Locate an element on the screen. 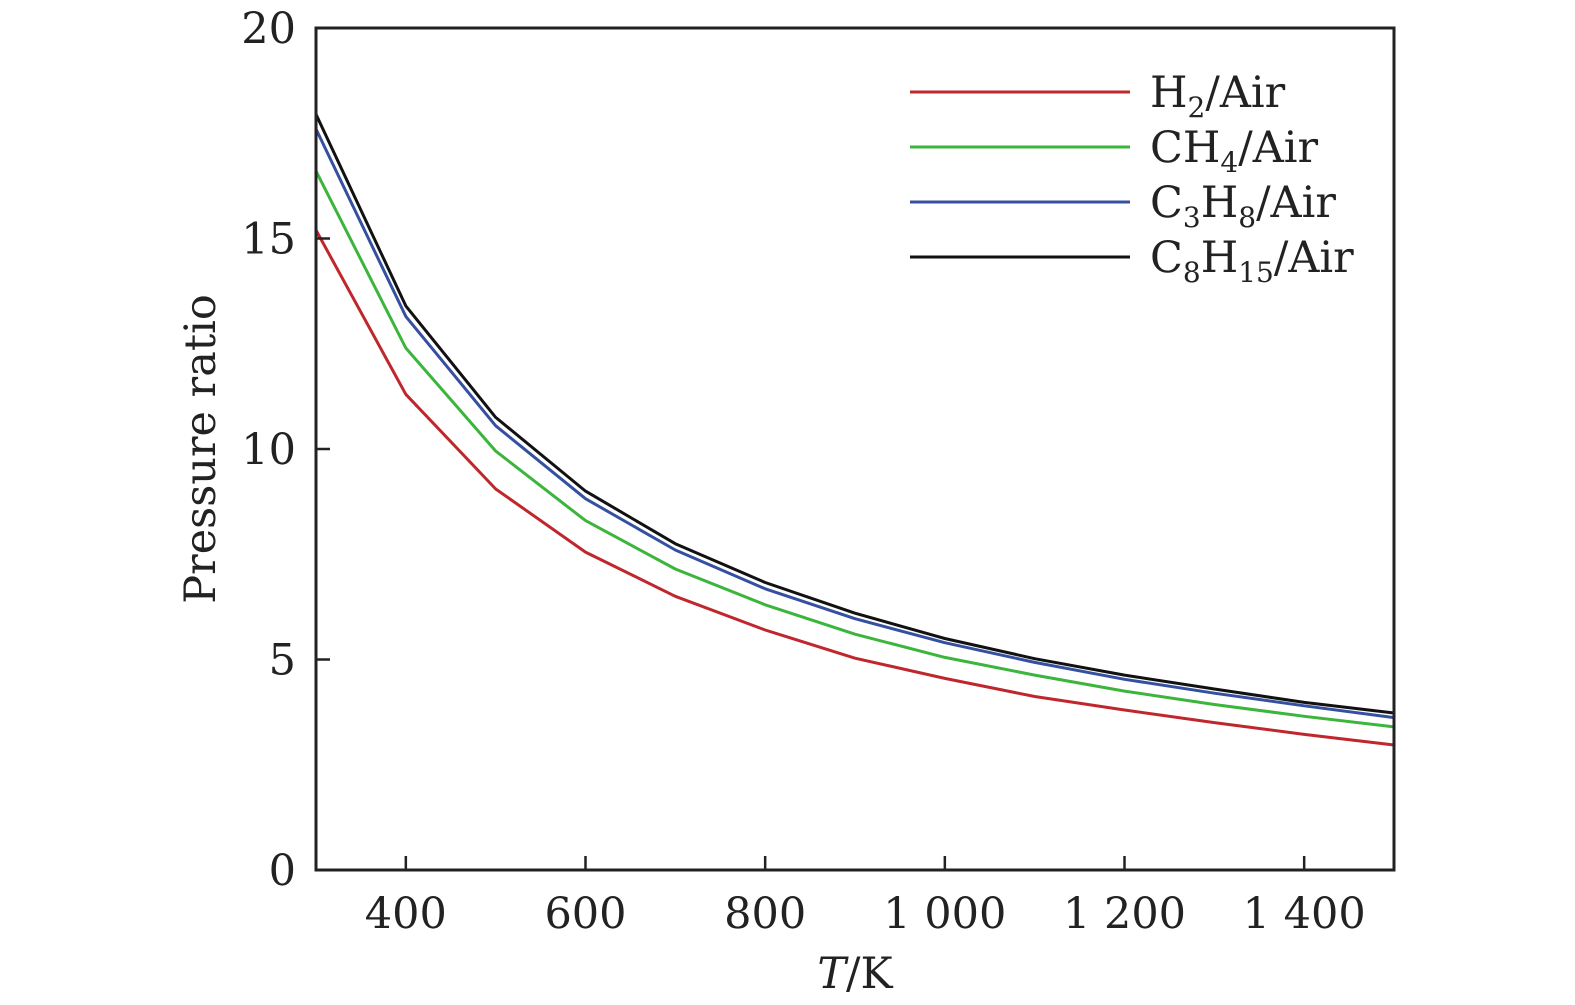  y-axis-title: Pressure ratio is located at coordinates (201, 449).